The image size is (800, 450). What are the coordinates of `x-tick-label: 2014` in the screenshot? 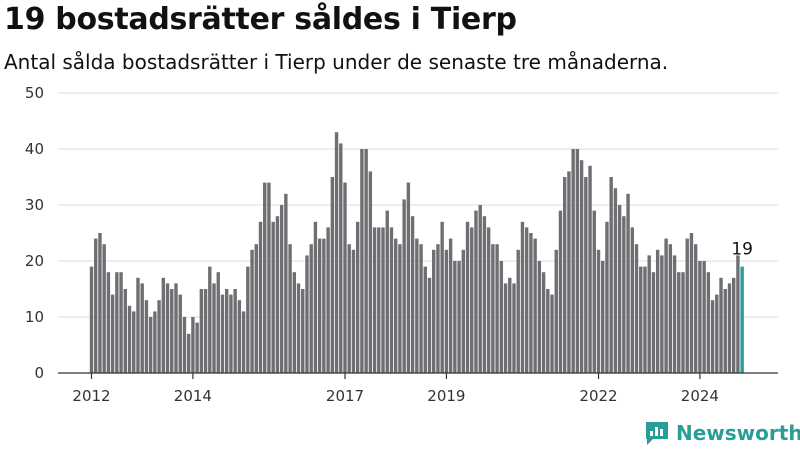 It's located at (193, 396).